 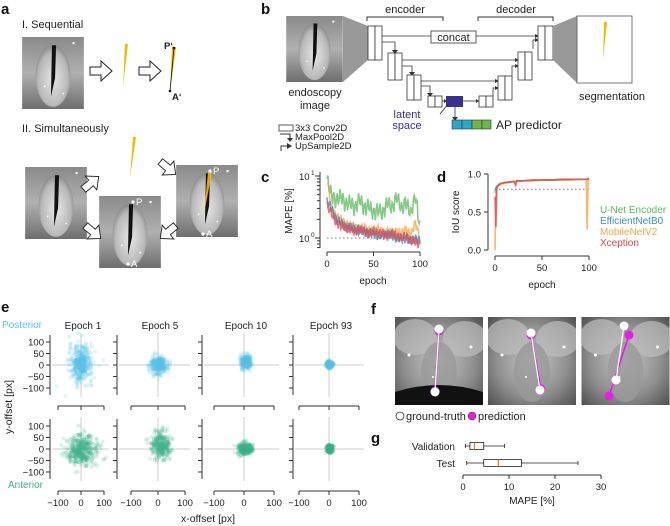 What do you see at coordinates (405, 10) in the screenshot?
I see `encoder-label: encoder` at bounding box center [405, 10].